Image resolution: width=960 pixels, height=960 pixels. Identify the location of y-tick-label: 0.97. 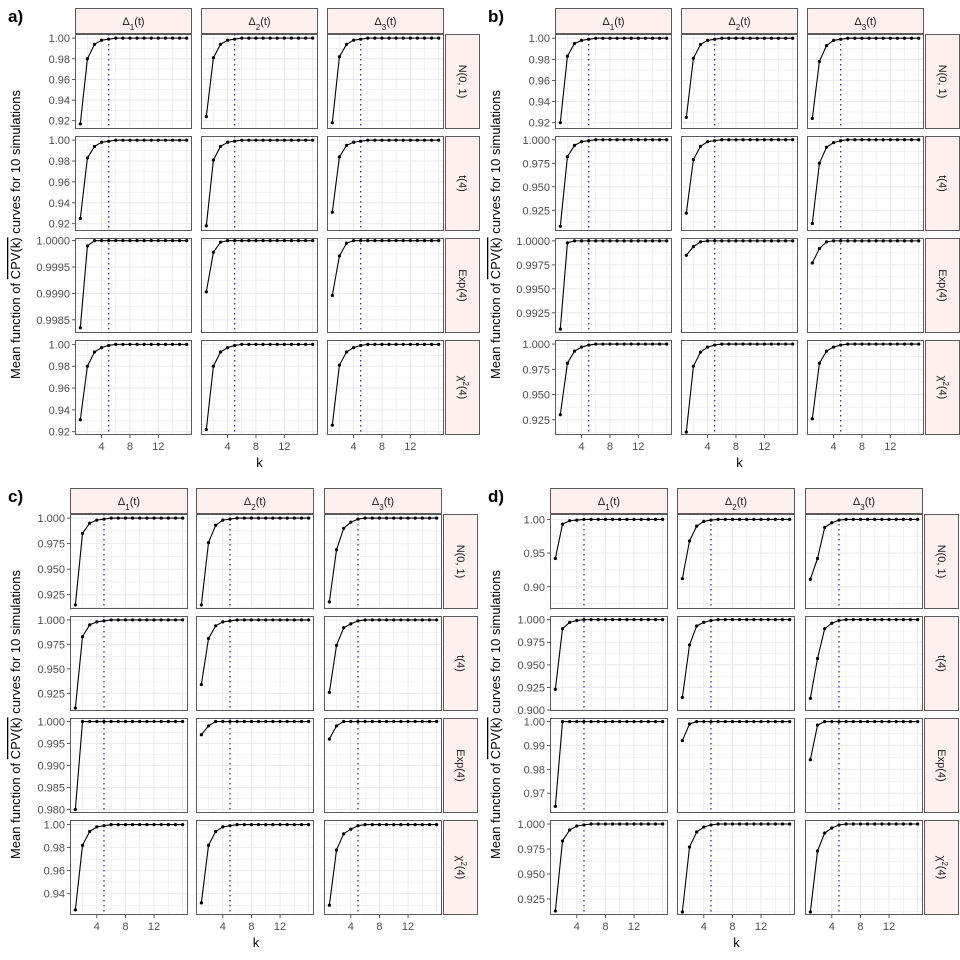
(534, 794).